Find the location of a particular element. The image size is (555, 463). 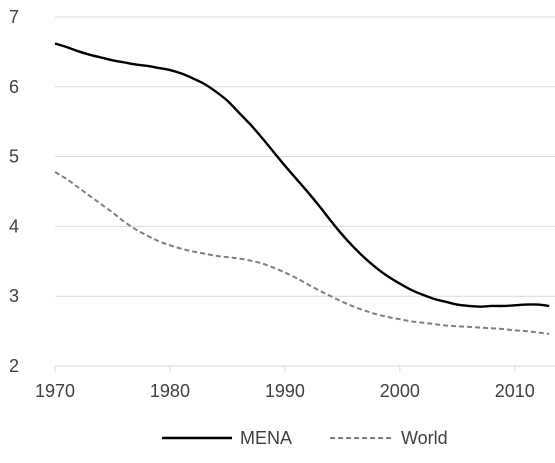

x-tick-label: 2010 is located at coordinates (515, 391).